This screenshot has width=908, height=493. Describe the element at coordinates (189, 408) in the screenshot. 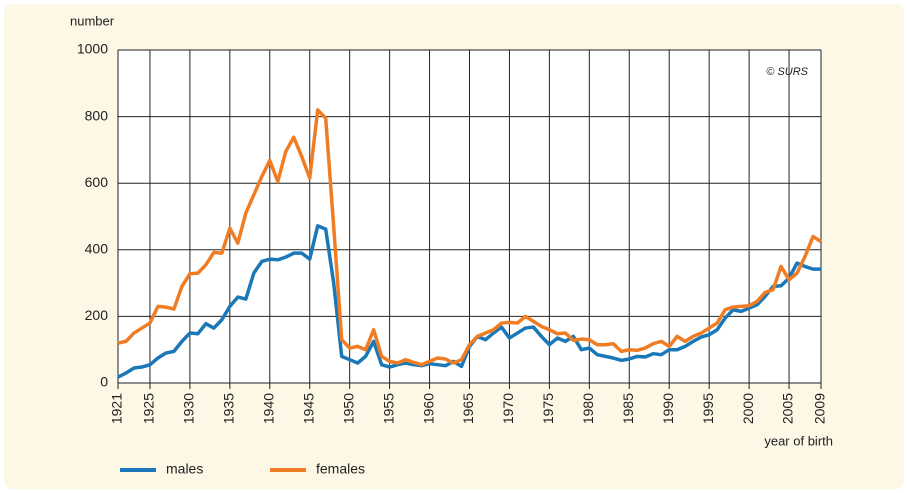

I see `x-tick-label: 1930` at that location.